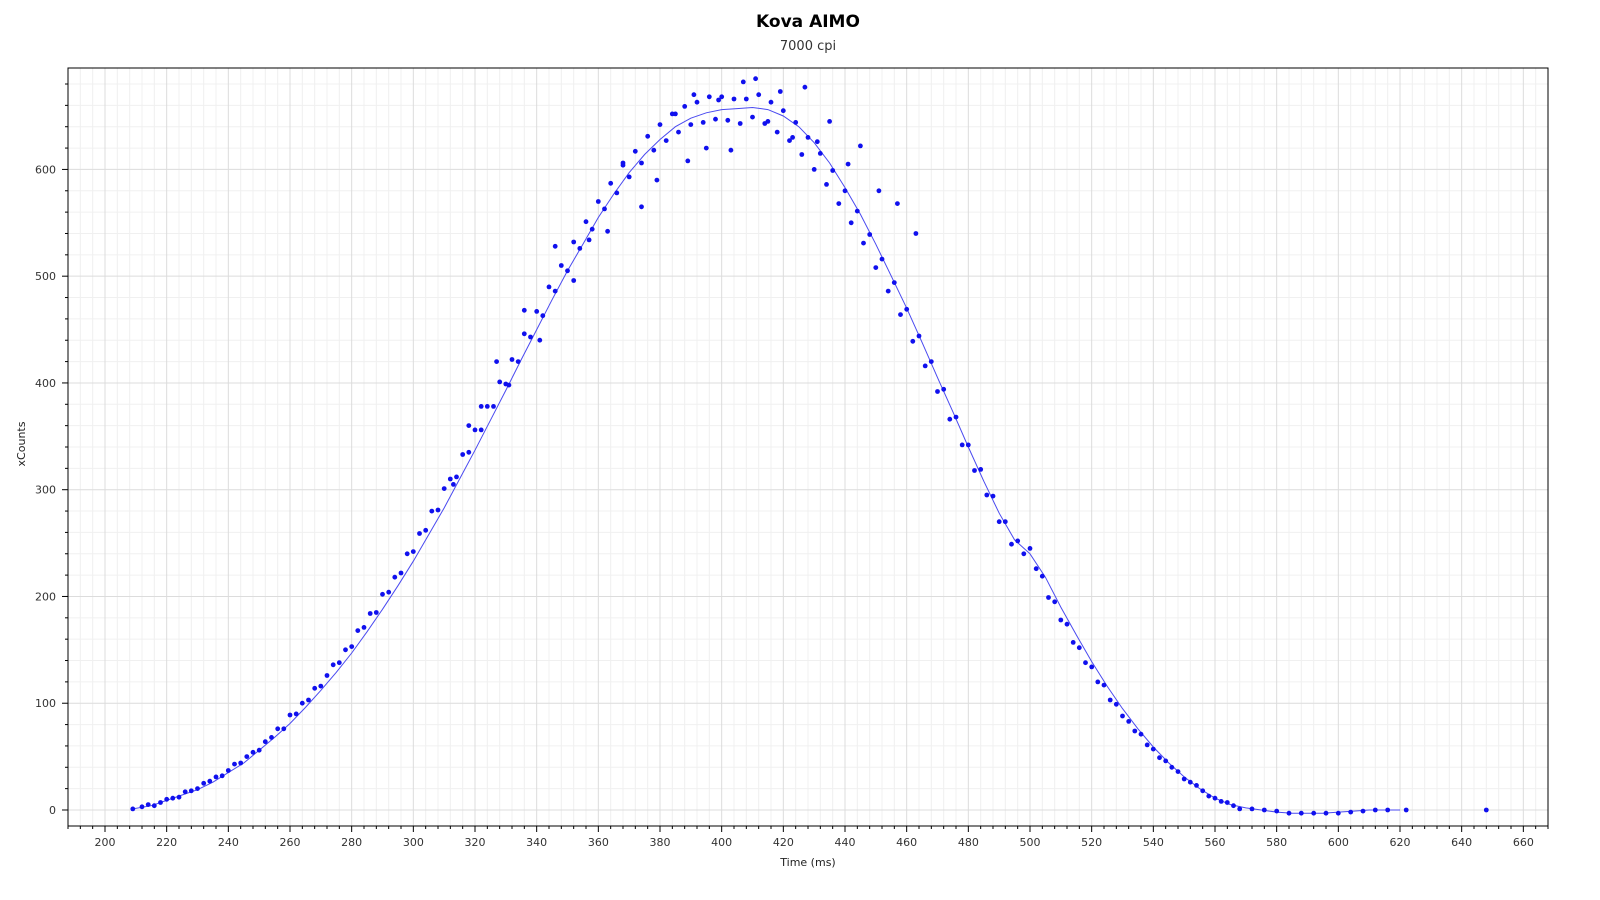  I want to click on x-tick-label: 660, so click(1523, 842).